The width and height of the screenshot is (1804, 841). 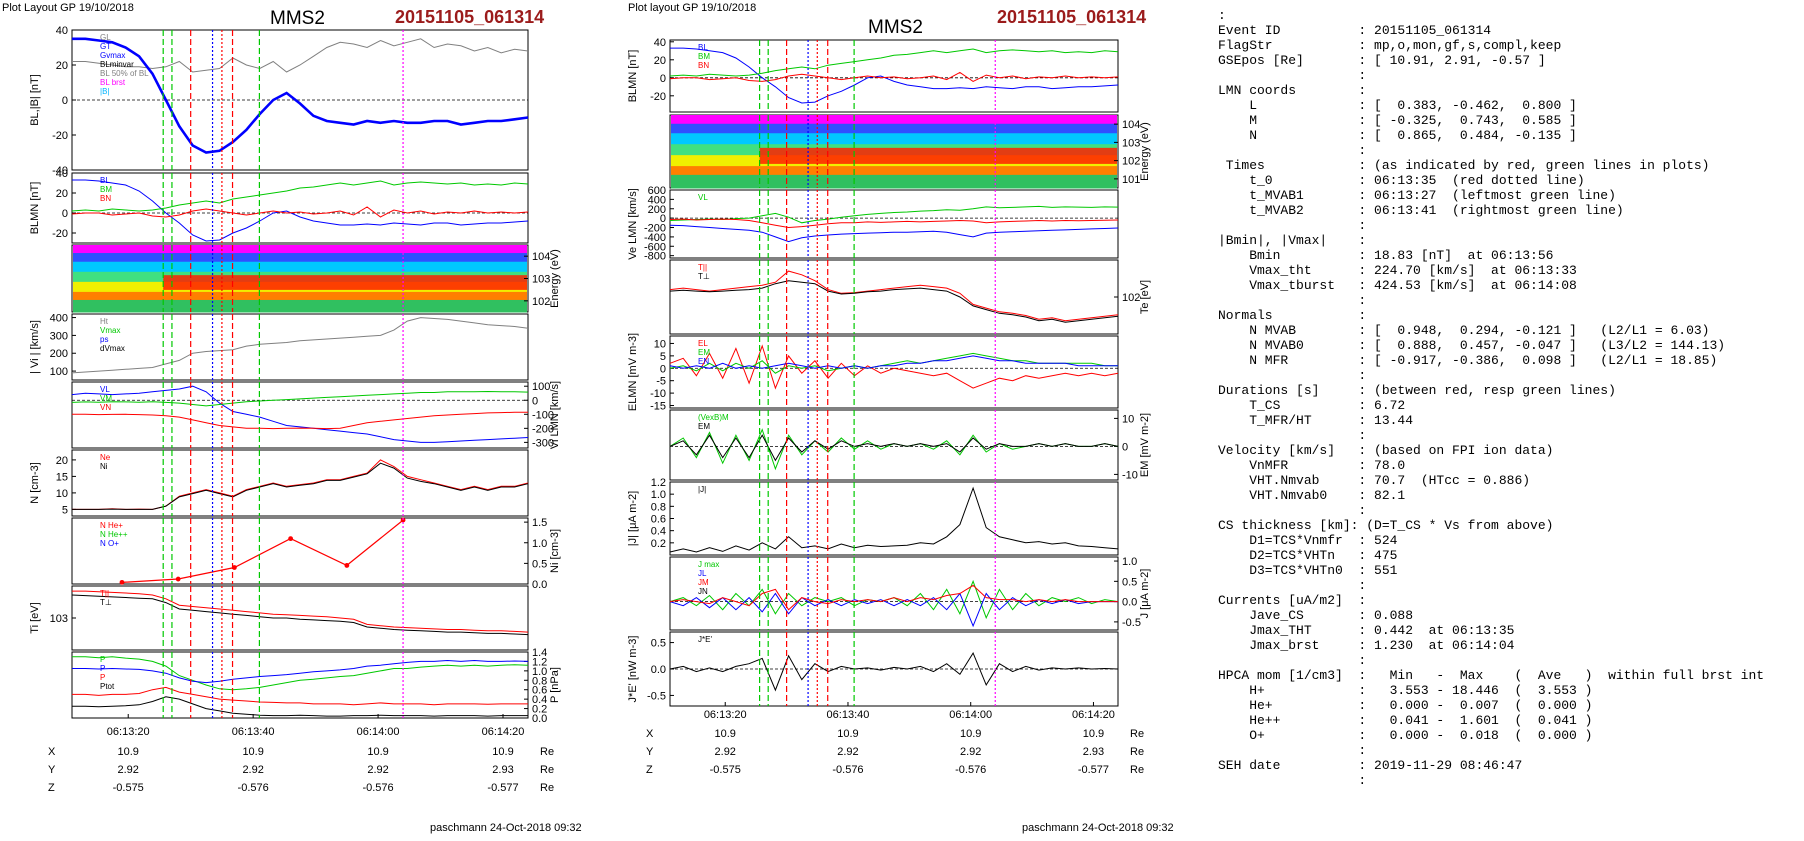 What do you see at coordinates (655, 229) in the screenshot?
I see `y-tick-label: -200` at bounding box center [655, 229].